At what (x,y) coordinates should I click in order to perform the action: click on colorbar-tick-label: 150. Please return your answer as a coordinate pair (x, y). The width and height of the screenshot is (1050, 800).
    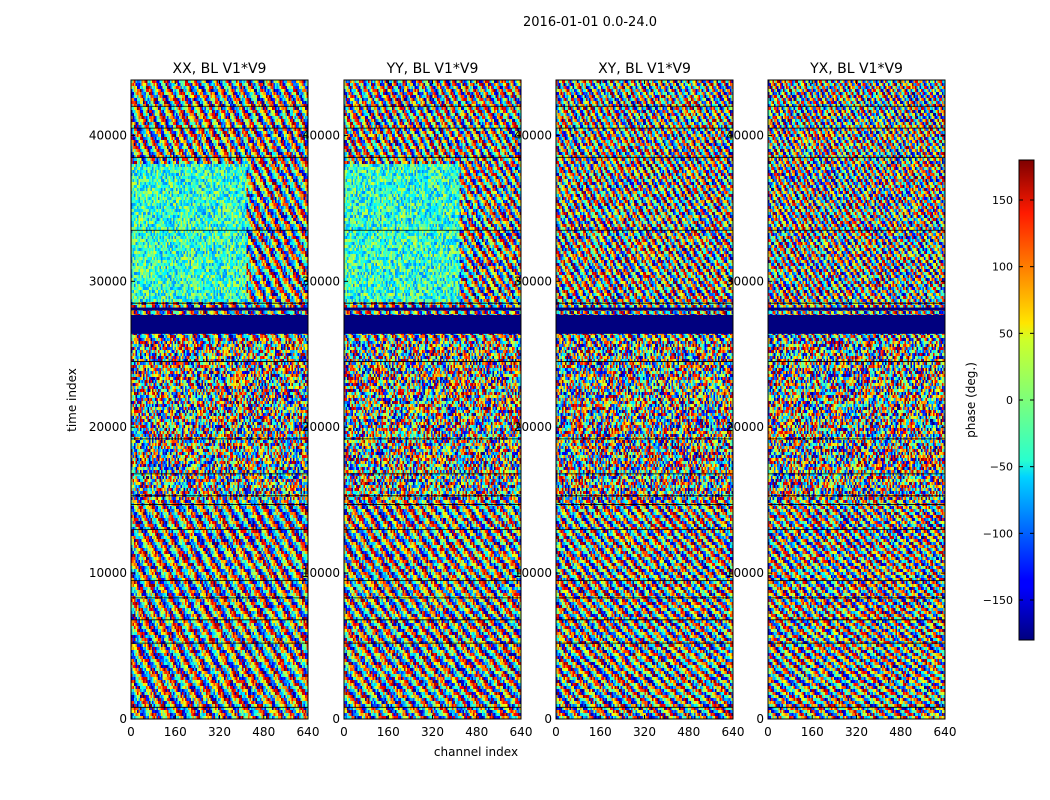
    Looking at the image, I should click on (1002, 200).